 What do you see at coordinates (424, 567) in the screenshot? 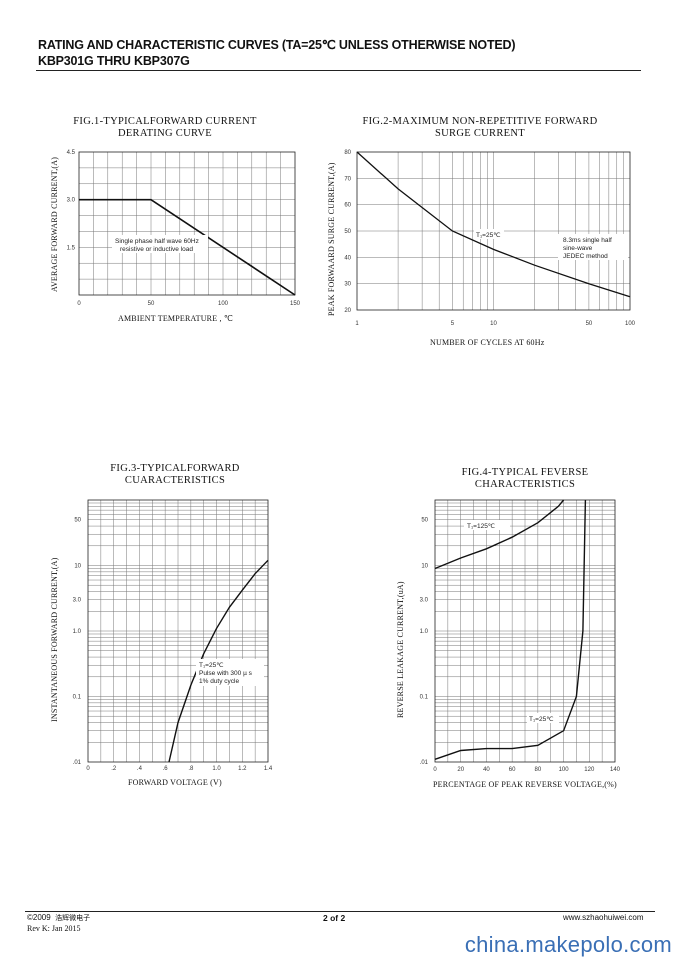
I see `fig4-ytick: 10` at bounding box center [424, 567].